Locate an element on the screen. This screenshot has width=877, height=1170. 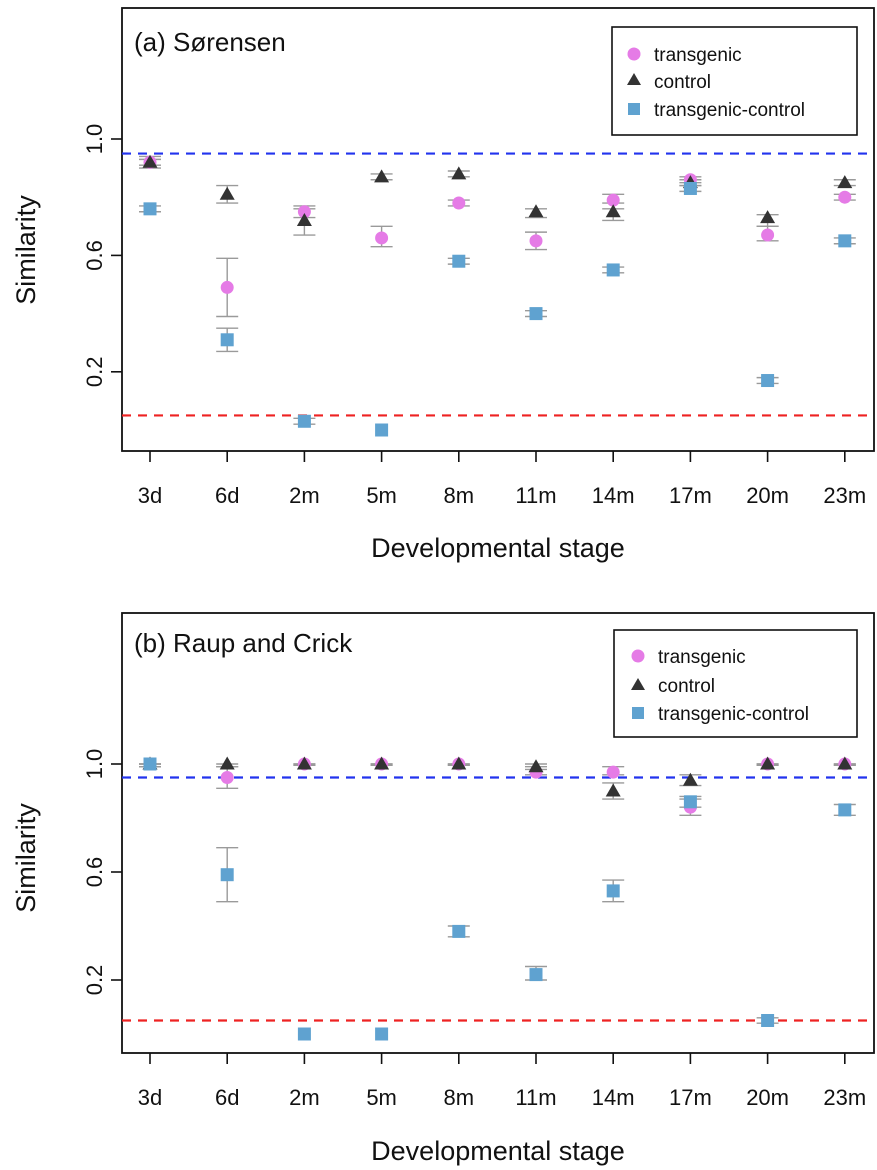
panel-title: (b) Raup and Crick is located at coordinates (243, 643).